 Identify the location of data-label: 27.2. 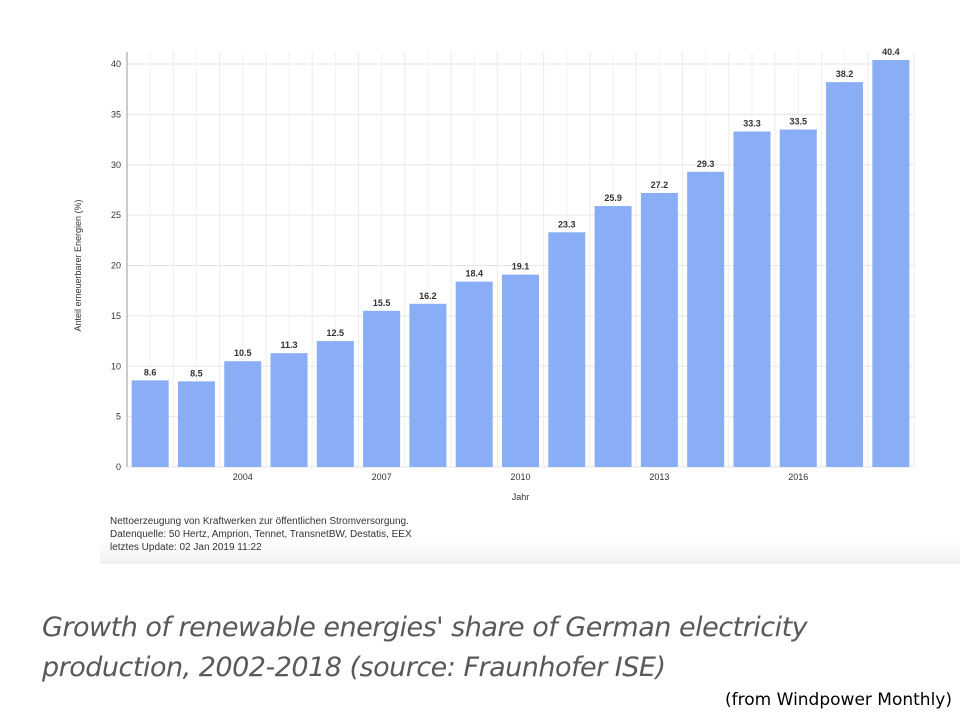
(660, 185).